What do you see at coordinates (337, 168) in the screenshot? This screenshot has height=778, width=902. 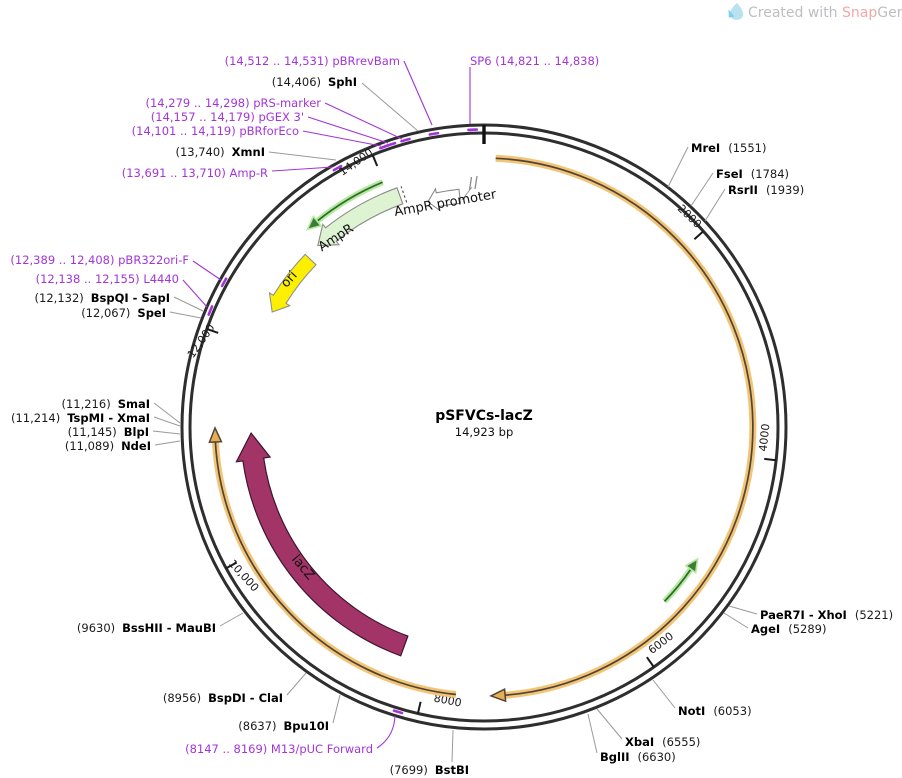 I see `primer-mark-amp-r` at bounding box center [337, 168].